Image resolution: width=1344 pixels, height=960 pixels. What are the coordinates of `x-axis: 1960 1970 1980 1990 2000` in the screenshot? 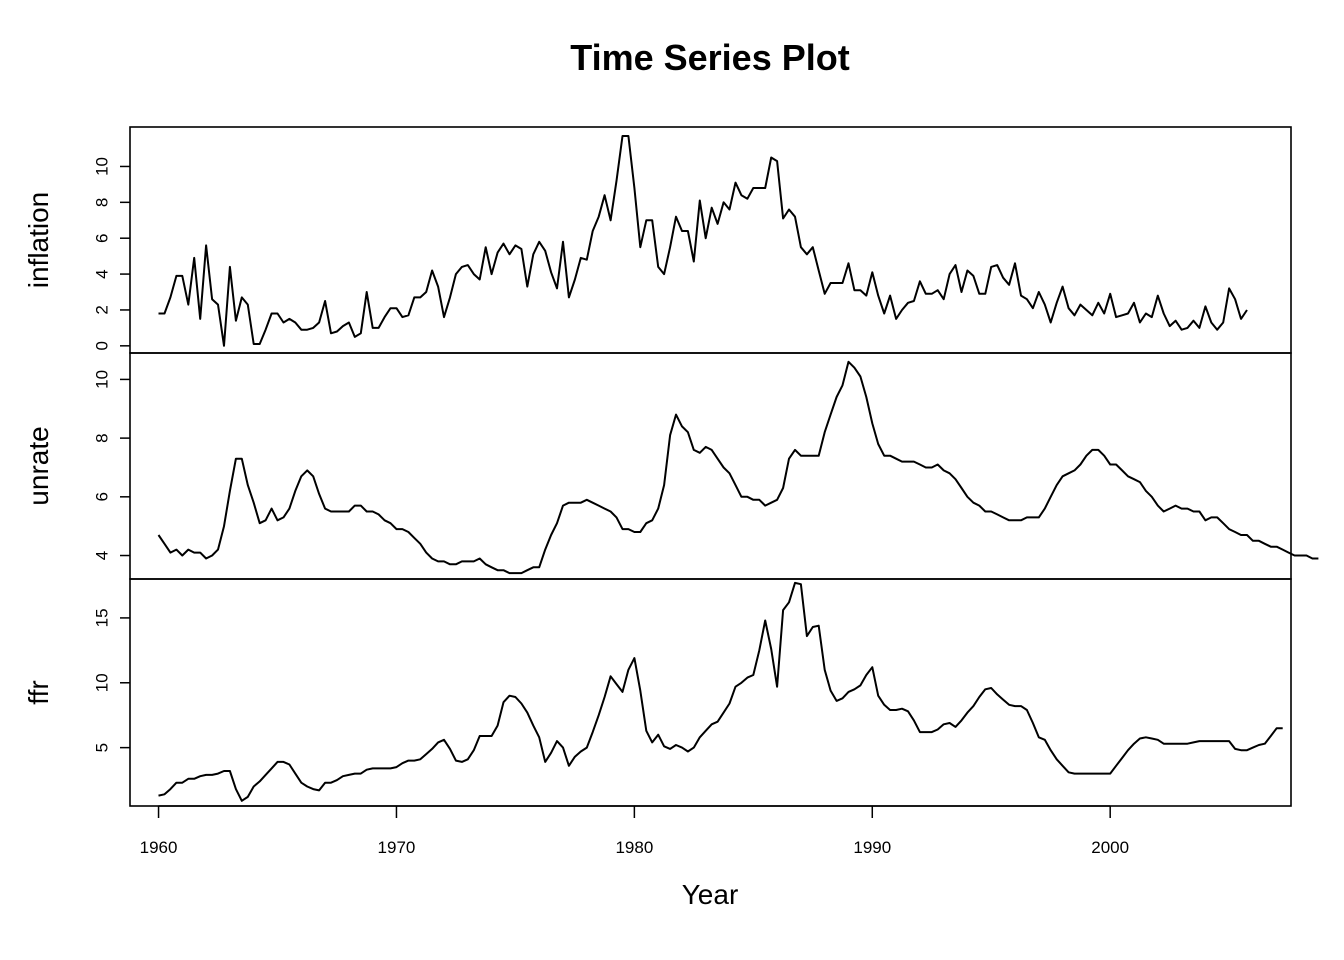 It's located at (634, 831).